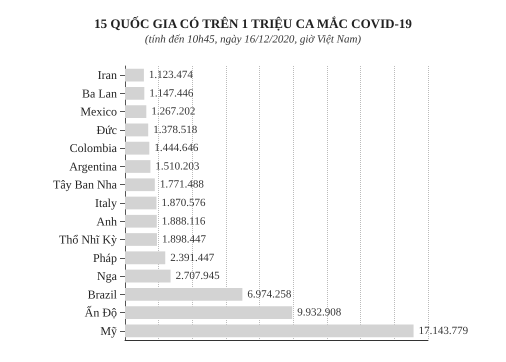  I want to click on y-tick-label: Mỹ, so click(108, 331).